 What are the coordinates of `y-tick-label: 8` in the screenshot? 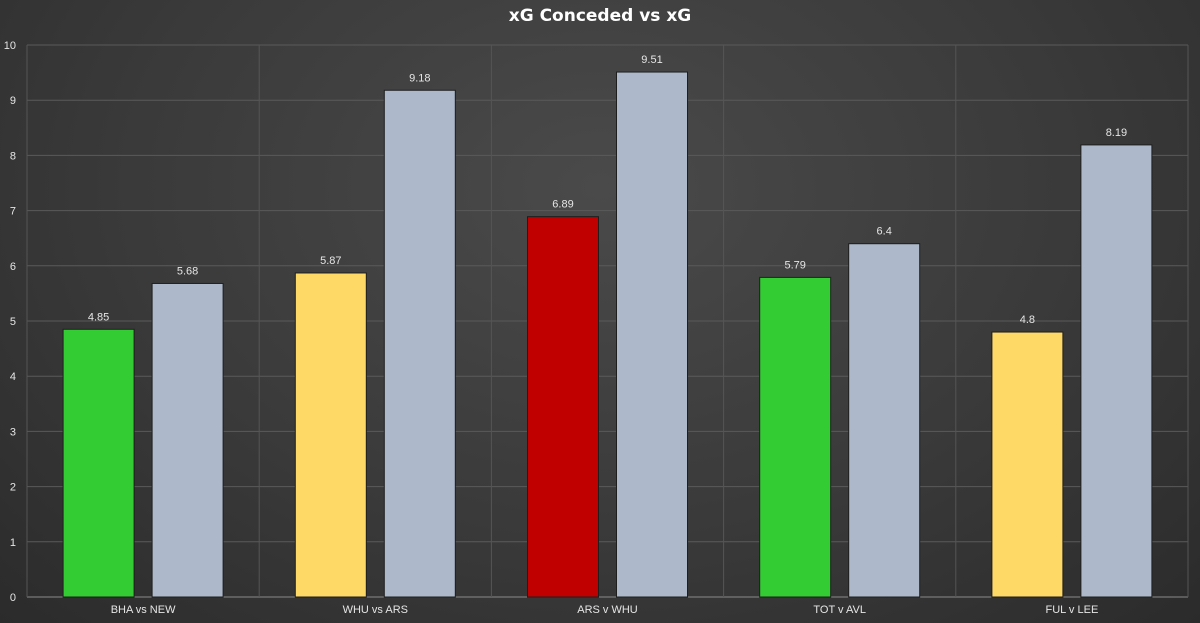 It's located at (13, 156).